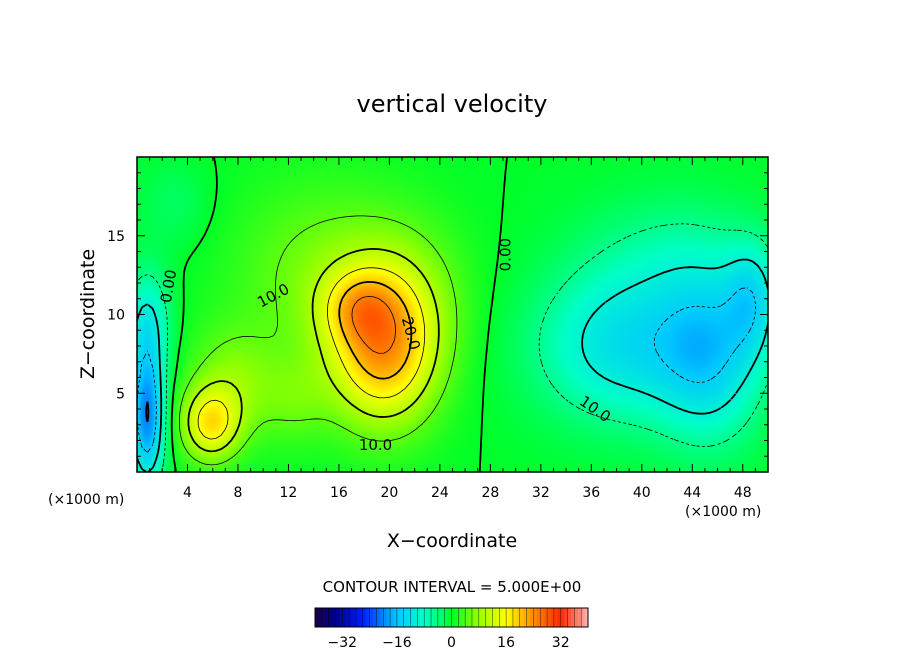 This screenshot has width=904, height=659. What do you see at coordinates (440, 493) in the screenshot?
I see `x-tick-label: 24` at bounding box center [440, 493].